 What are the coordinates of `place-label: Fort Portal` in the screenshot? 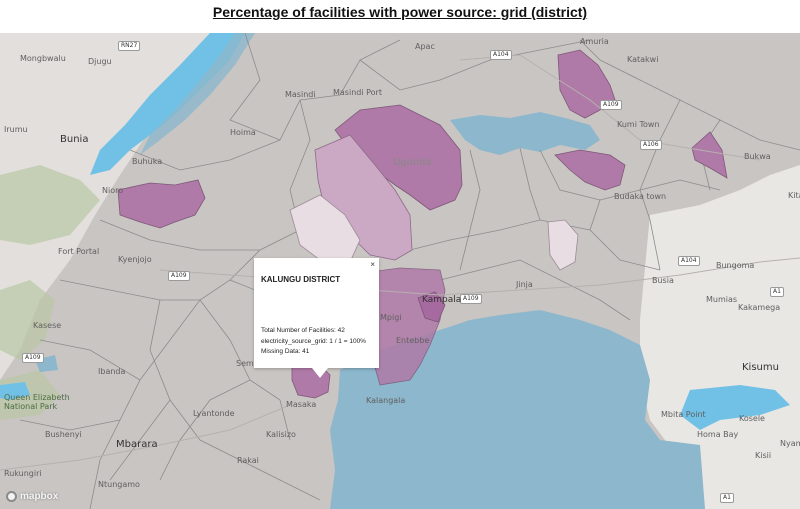 It's located at (79, 251).